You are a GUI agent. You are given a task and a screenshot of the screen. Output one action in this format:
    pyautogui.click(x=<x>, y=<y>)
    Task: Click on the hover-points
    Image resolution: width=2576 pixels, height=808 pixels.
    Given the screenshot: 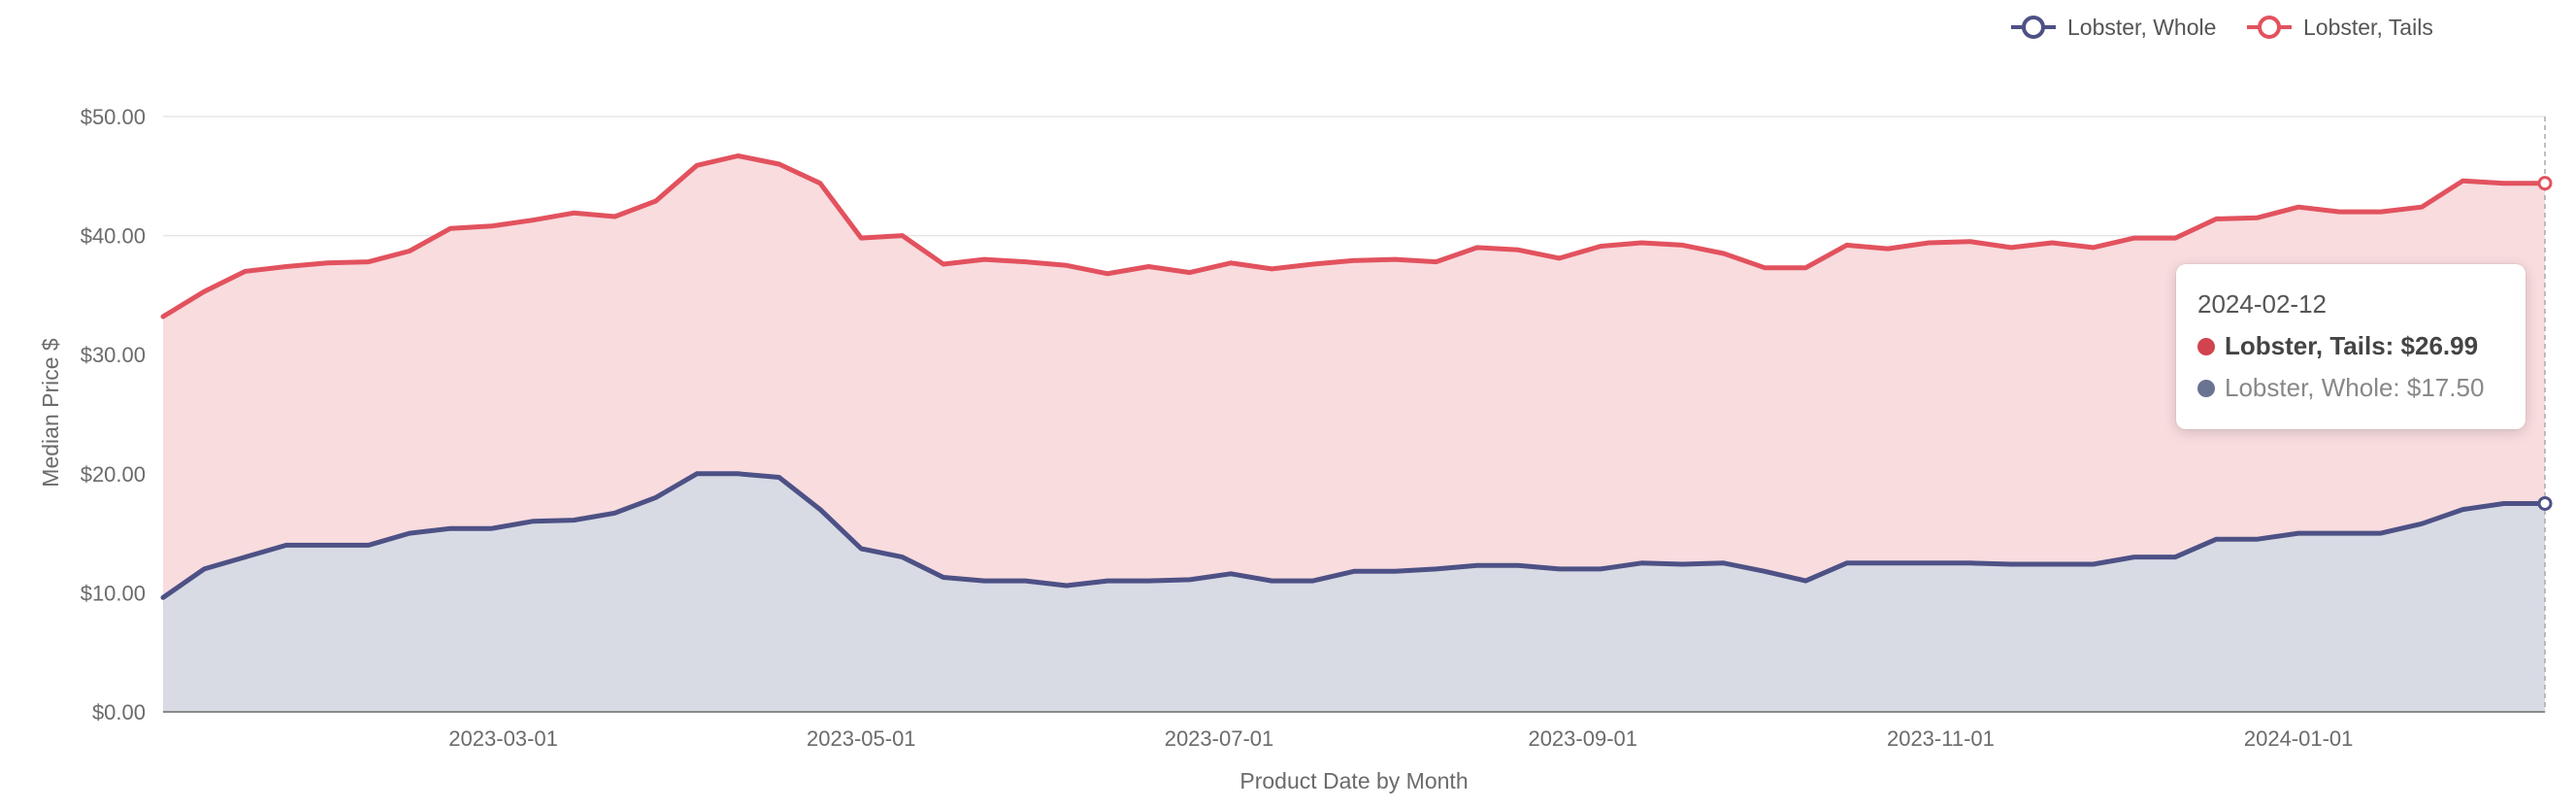 What is the action you would take?
    pyautogui.click(x=2545, y=343)
    